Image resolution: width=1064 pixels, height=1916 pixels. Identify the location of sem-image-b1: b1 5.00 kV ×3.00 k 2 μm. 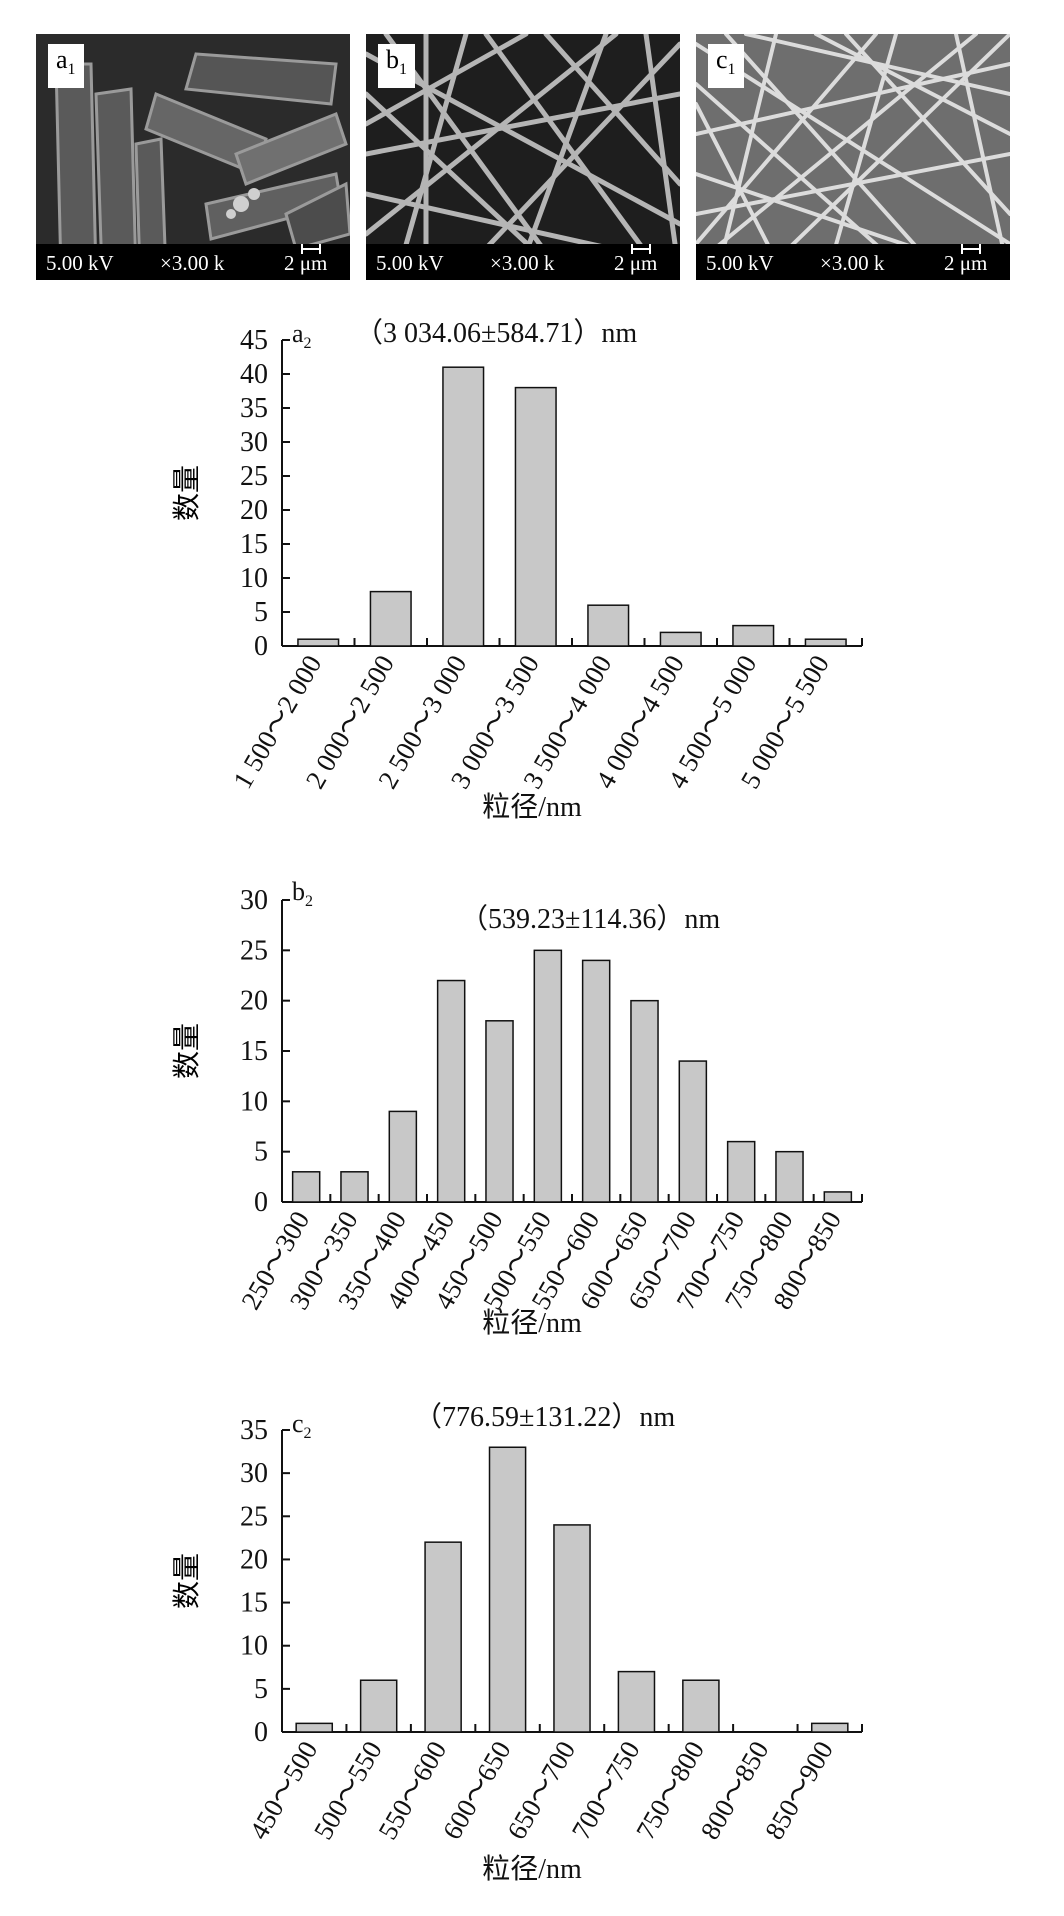
(523, 157).